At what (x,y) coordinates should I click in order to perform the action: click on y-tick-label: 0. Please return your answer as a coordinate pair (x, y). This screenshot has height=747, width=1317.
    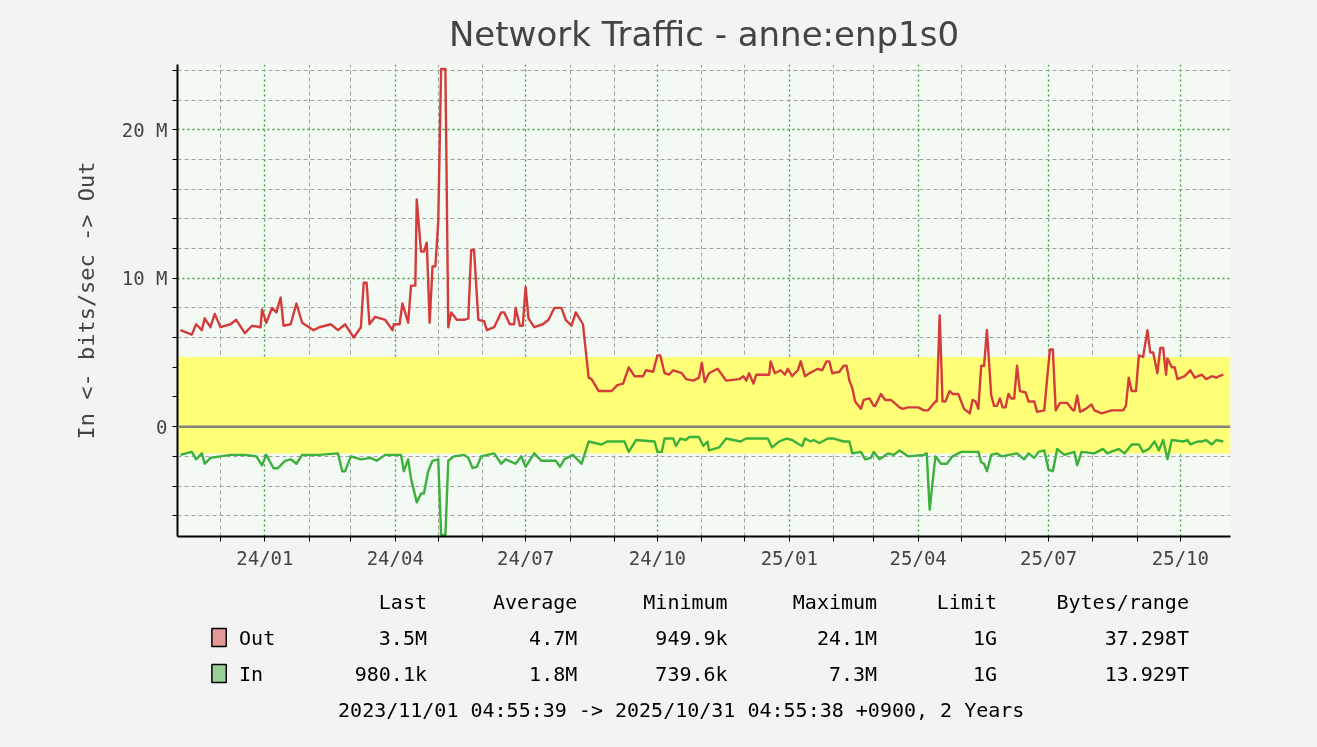
    Looking at the image, I should click on (162, 426).